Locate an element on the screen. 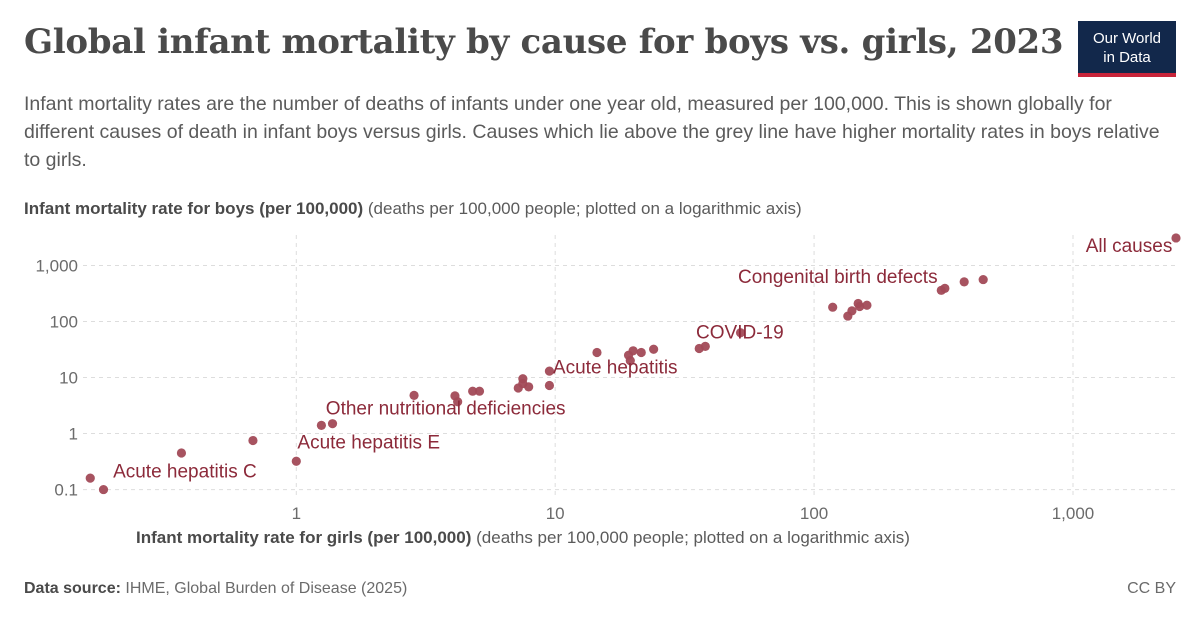 The width and height of the screenshot is (1200, 627). data-source-text: IHME, Global Burden of Disease (2025) is located at coordinates (266, 588).